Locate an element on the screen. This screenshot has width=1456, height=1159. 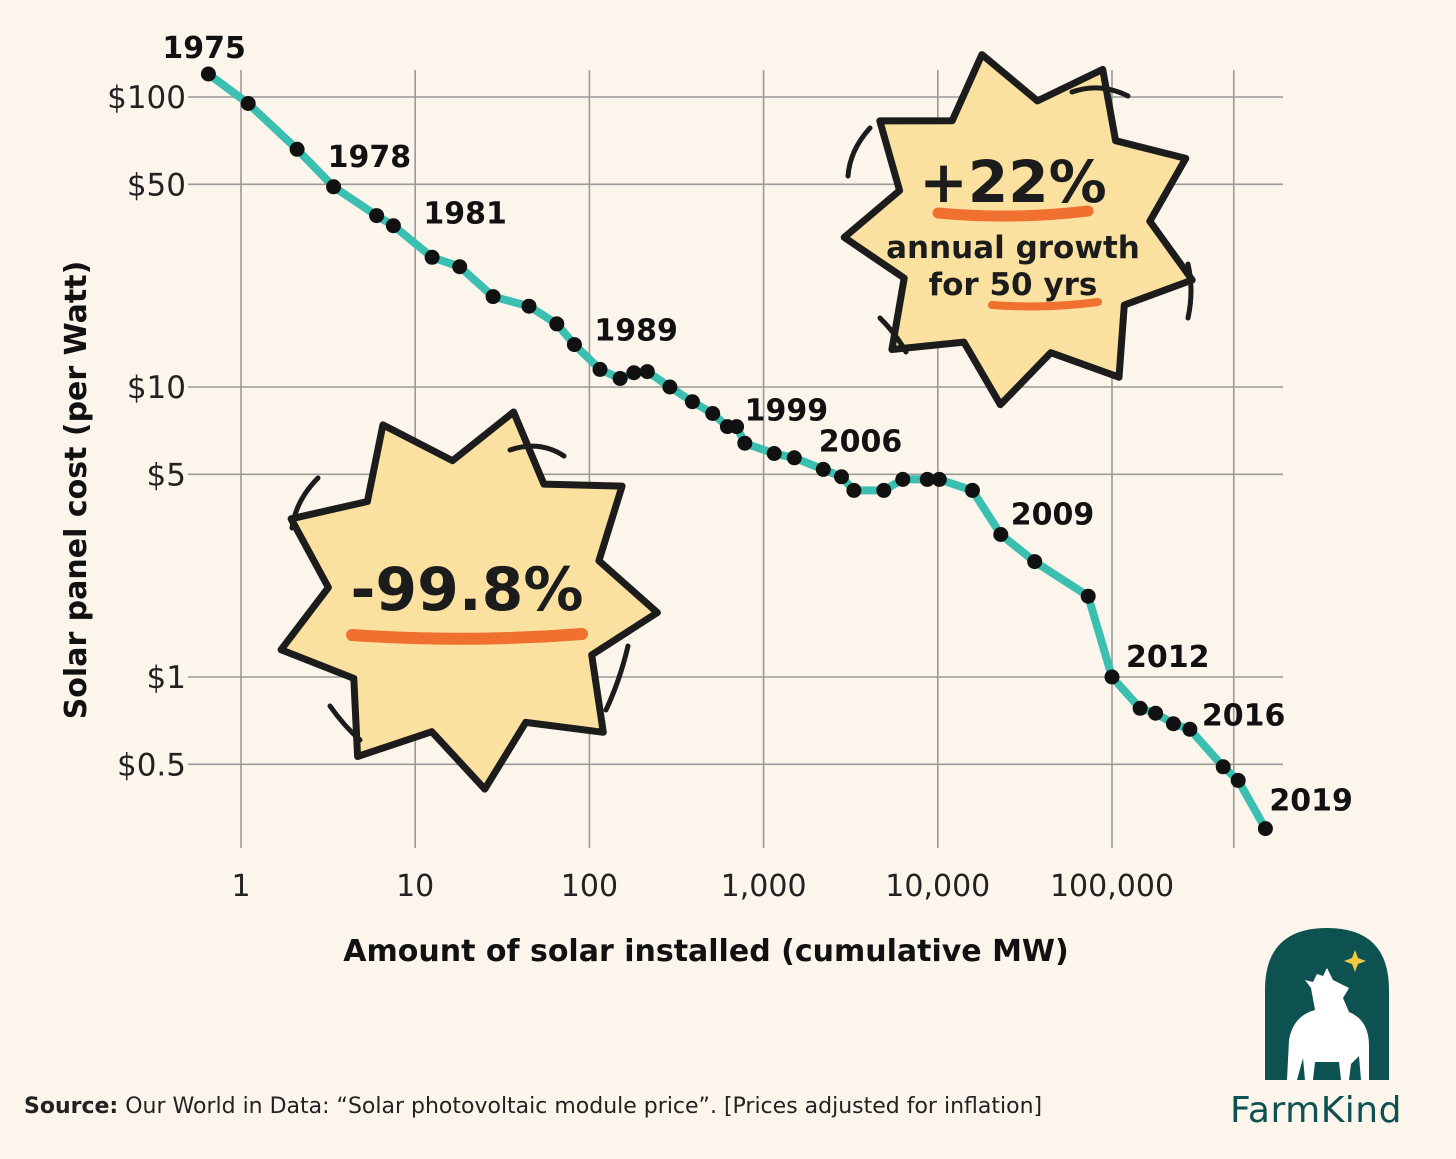
year-label: 1999 is located at coordinates (787, 411).